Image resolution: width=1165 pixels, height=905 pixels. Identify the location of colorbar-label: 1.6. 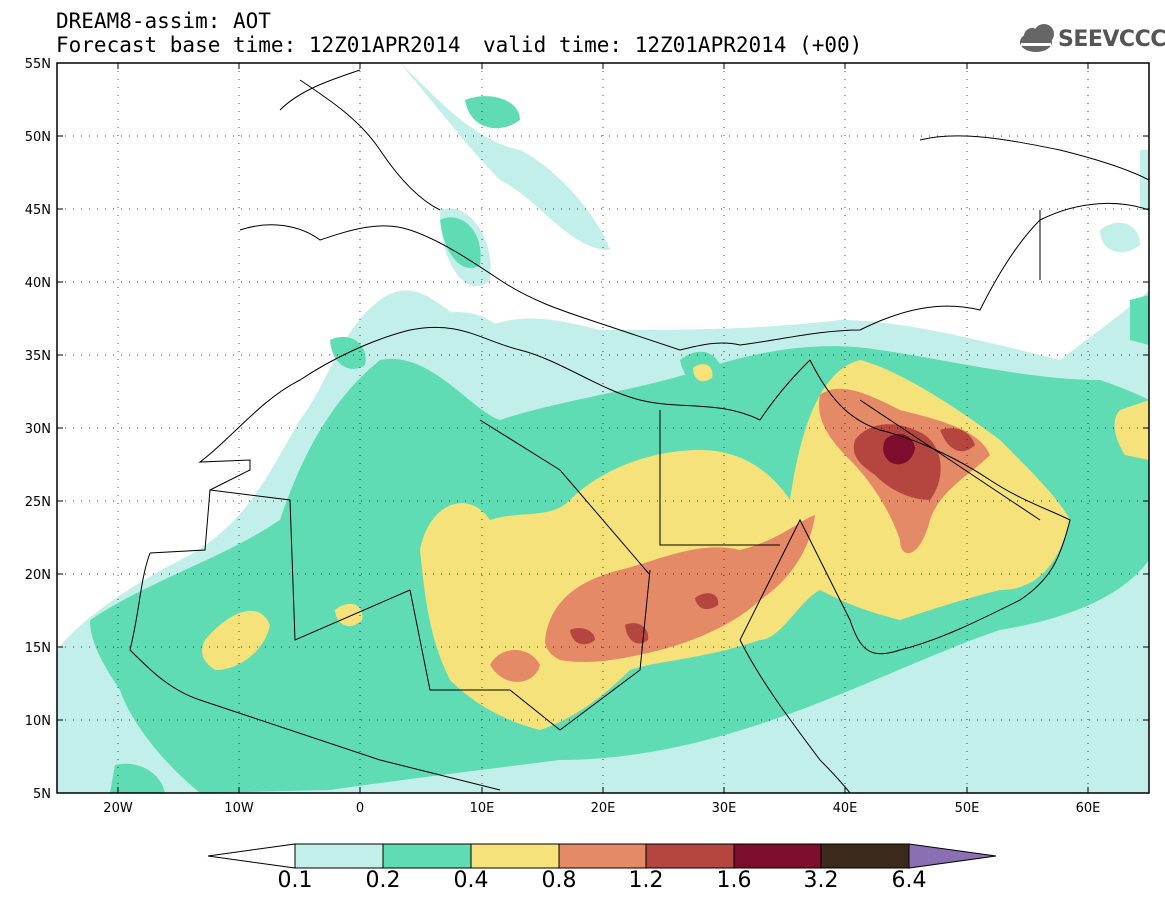
(734, 880).